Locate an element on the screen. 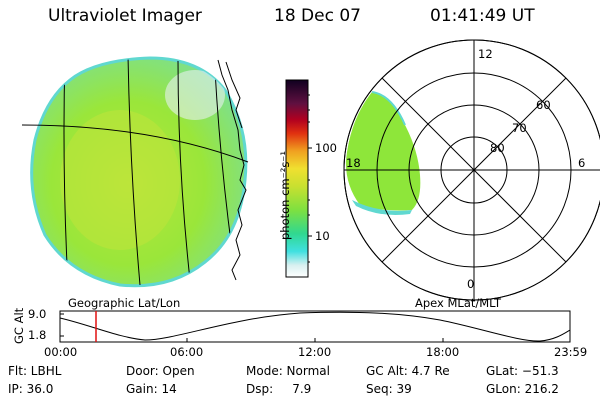  altitude-xtick-0: 00:00 is located at coordinates (61, 352).